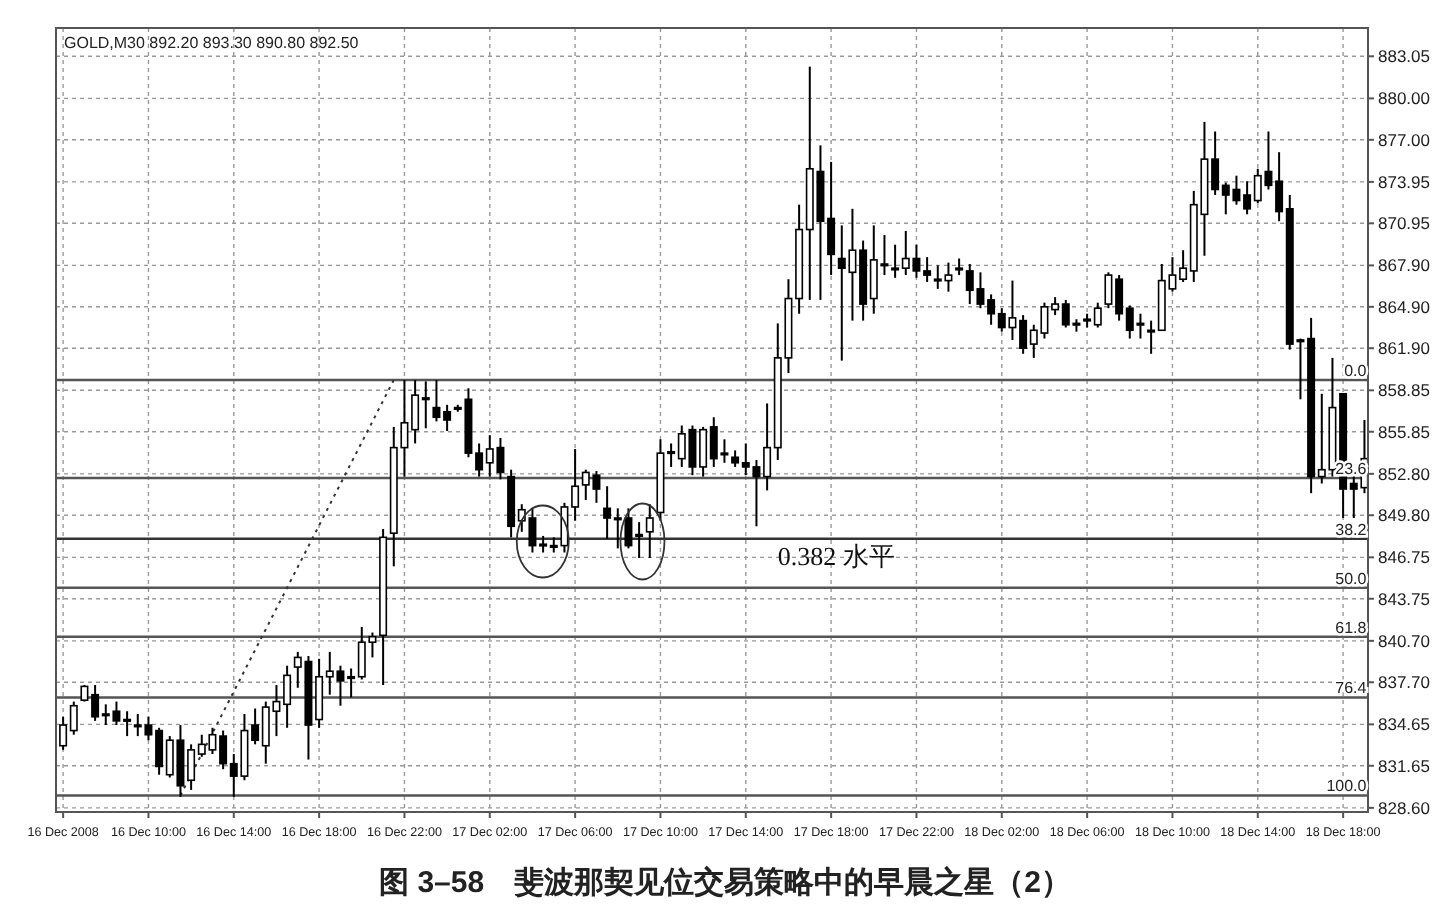  I want to click on y-tick-label: 861.90, so click(1404, 348).